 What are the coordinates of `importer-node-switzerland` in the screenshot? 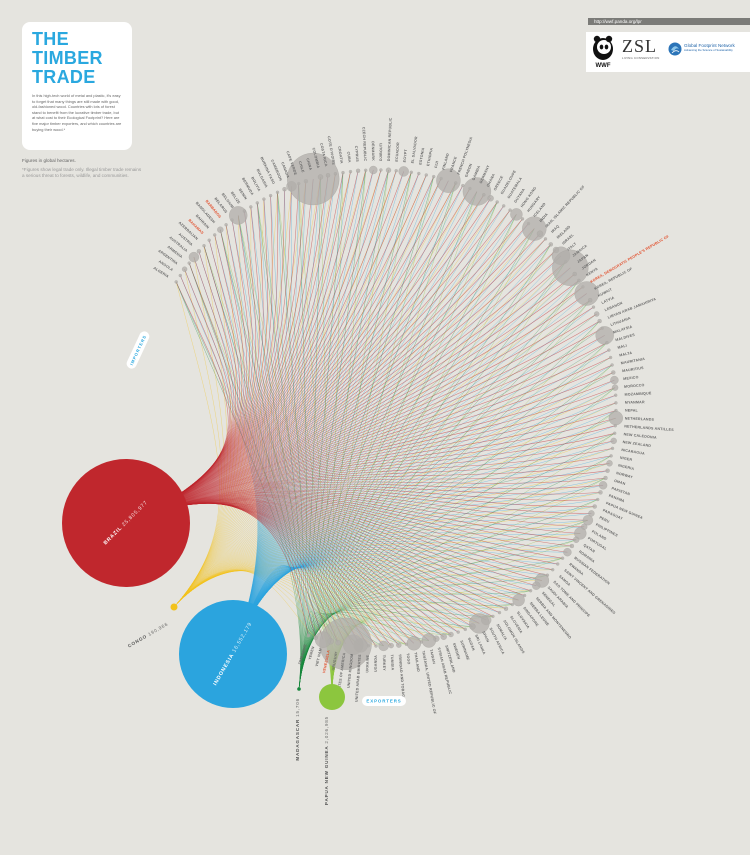 It's located at (443, 636).